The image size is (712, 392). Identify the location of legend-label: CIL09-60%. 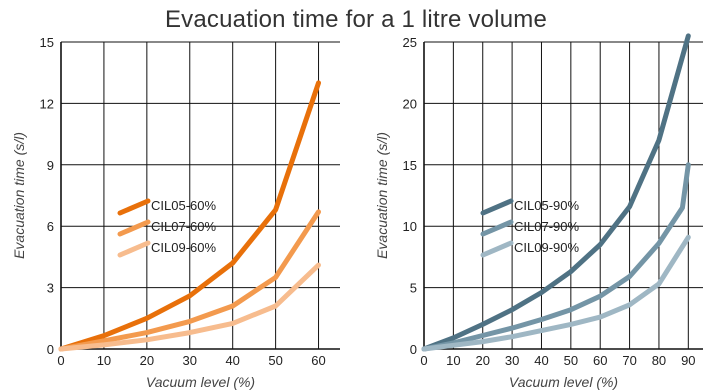
(183, 247).